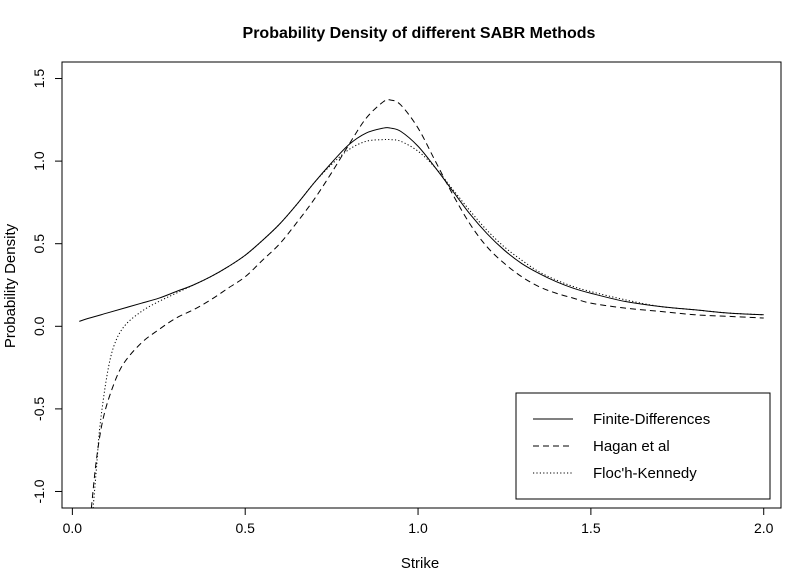  Describe the element at coordinates (645, 473) in the screenshot. I see `legend-label-2: Floc'h-Kennedy` at that location.